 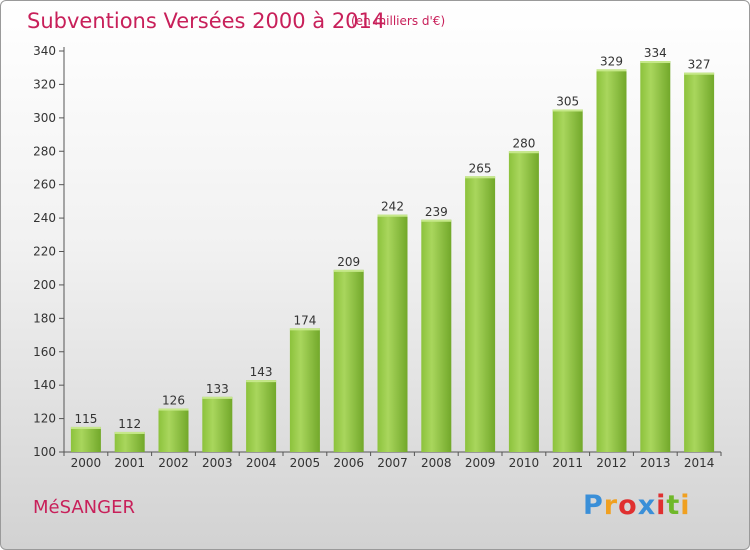 I want to click on y-tick-label: 260, so click(x=44, y=185).